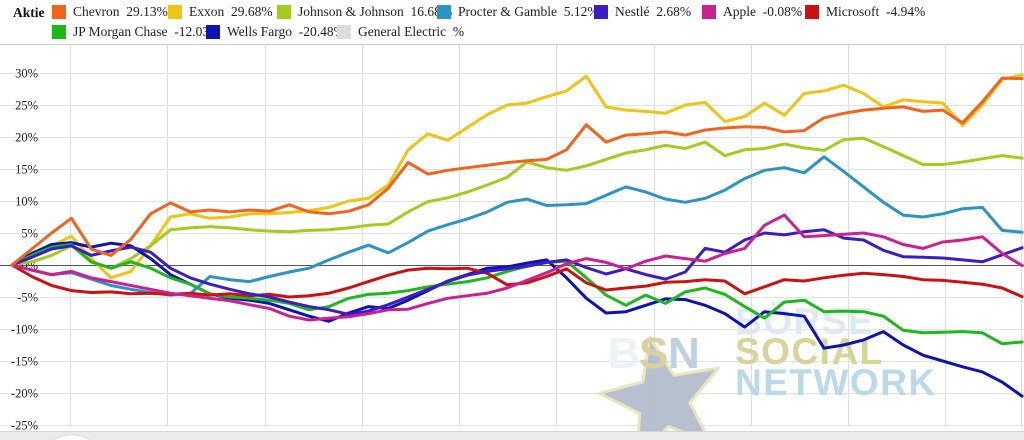 The width and height of the screenshot is (1024, 440). I want to click on y-axis-tick-label: 5%, so click(29, 234).